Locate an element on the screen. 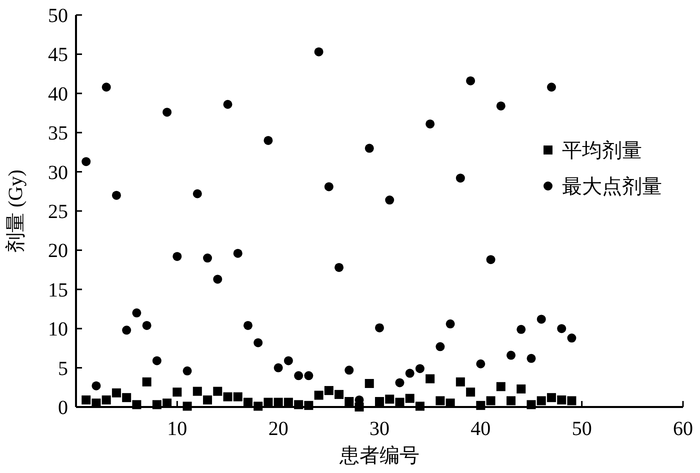 This screenshot has height=473, width=700. x-tick-label: 50 is located at coordinates (582, 429).